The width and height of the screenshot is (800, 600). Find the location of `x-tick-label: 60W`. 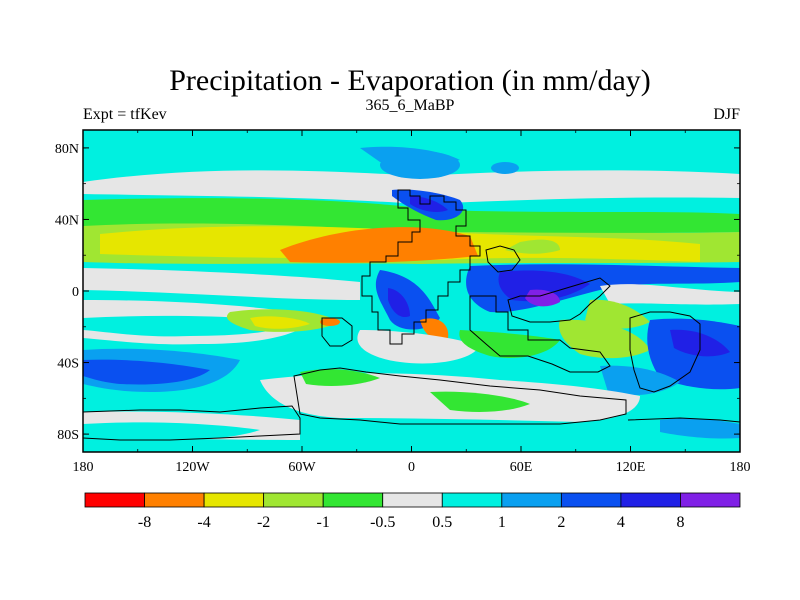

x-tick-label: 60W is located at coordinates (302, 467).